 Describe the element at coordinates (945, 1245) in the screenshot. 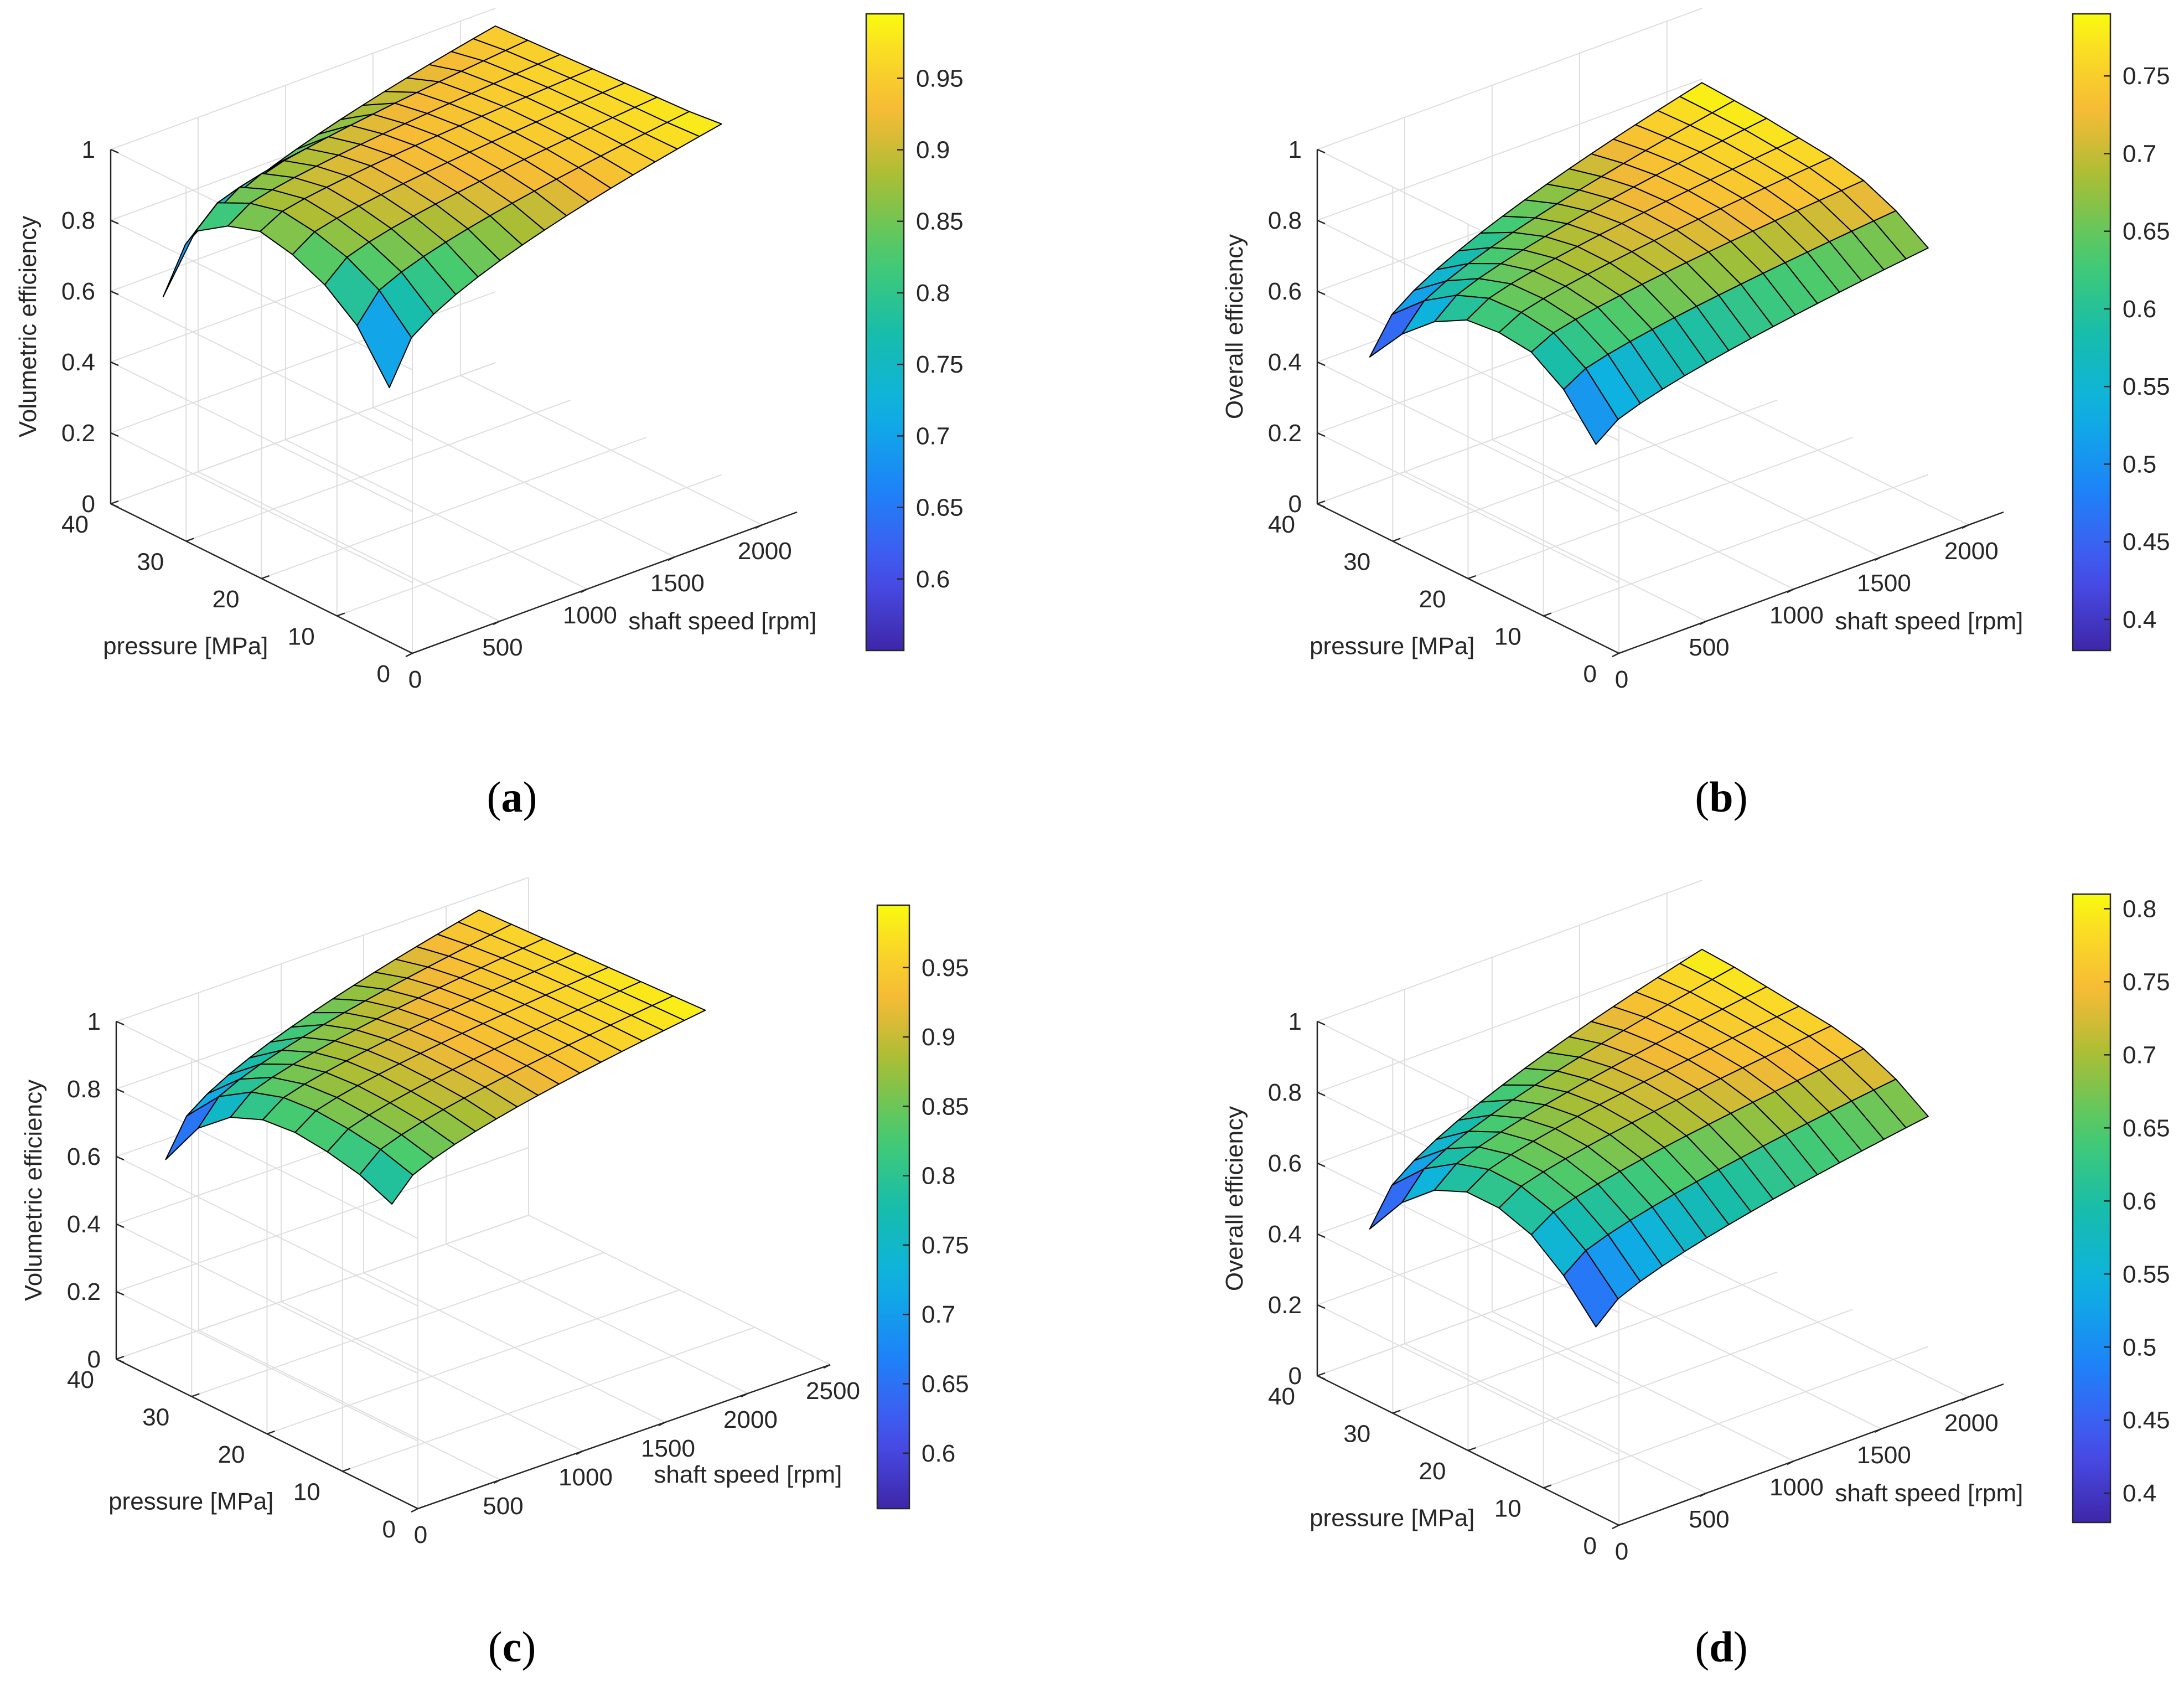

I see `colorbar-tick-label: 0.75` at that location.